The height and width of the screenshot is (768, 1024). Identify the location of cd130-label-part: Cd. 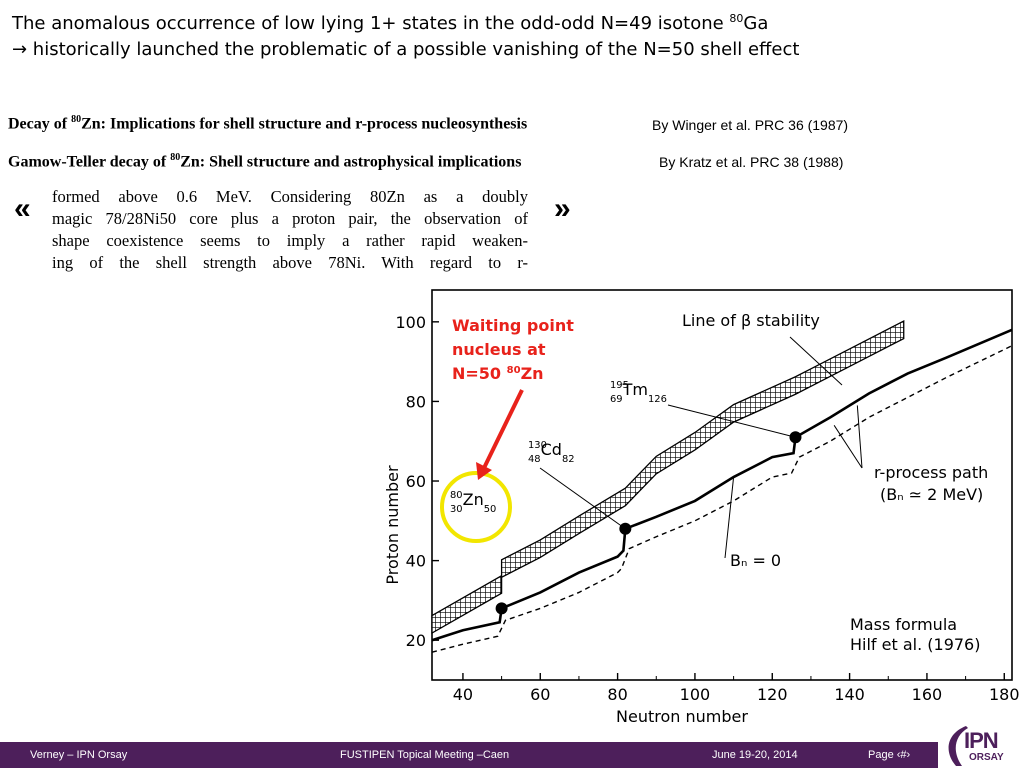
(551, 449).